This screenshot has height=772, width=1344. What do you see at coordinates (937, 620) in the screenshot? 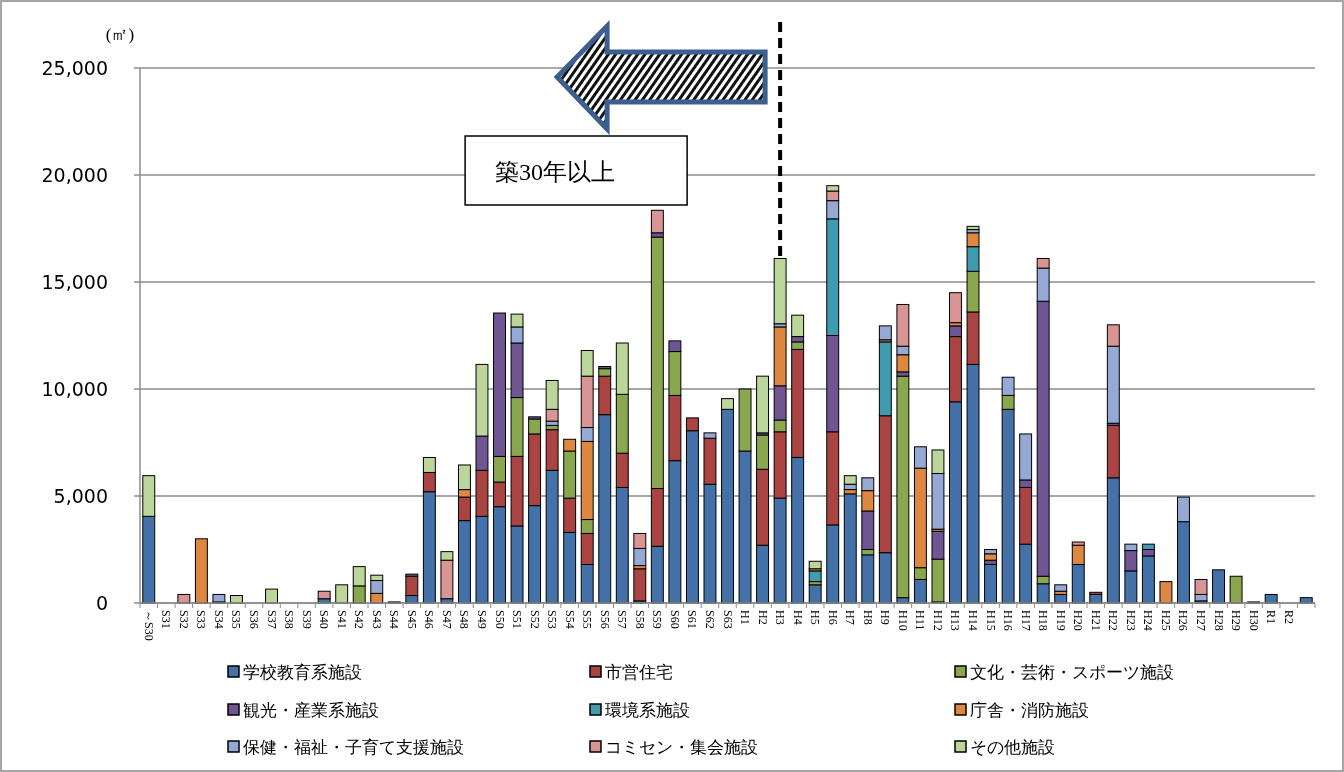
I see `x-tick-label: H12` at bounding box center [937, 620].